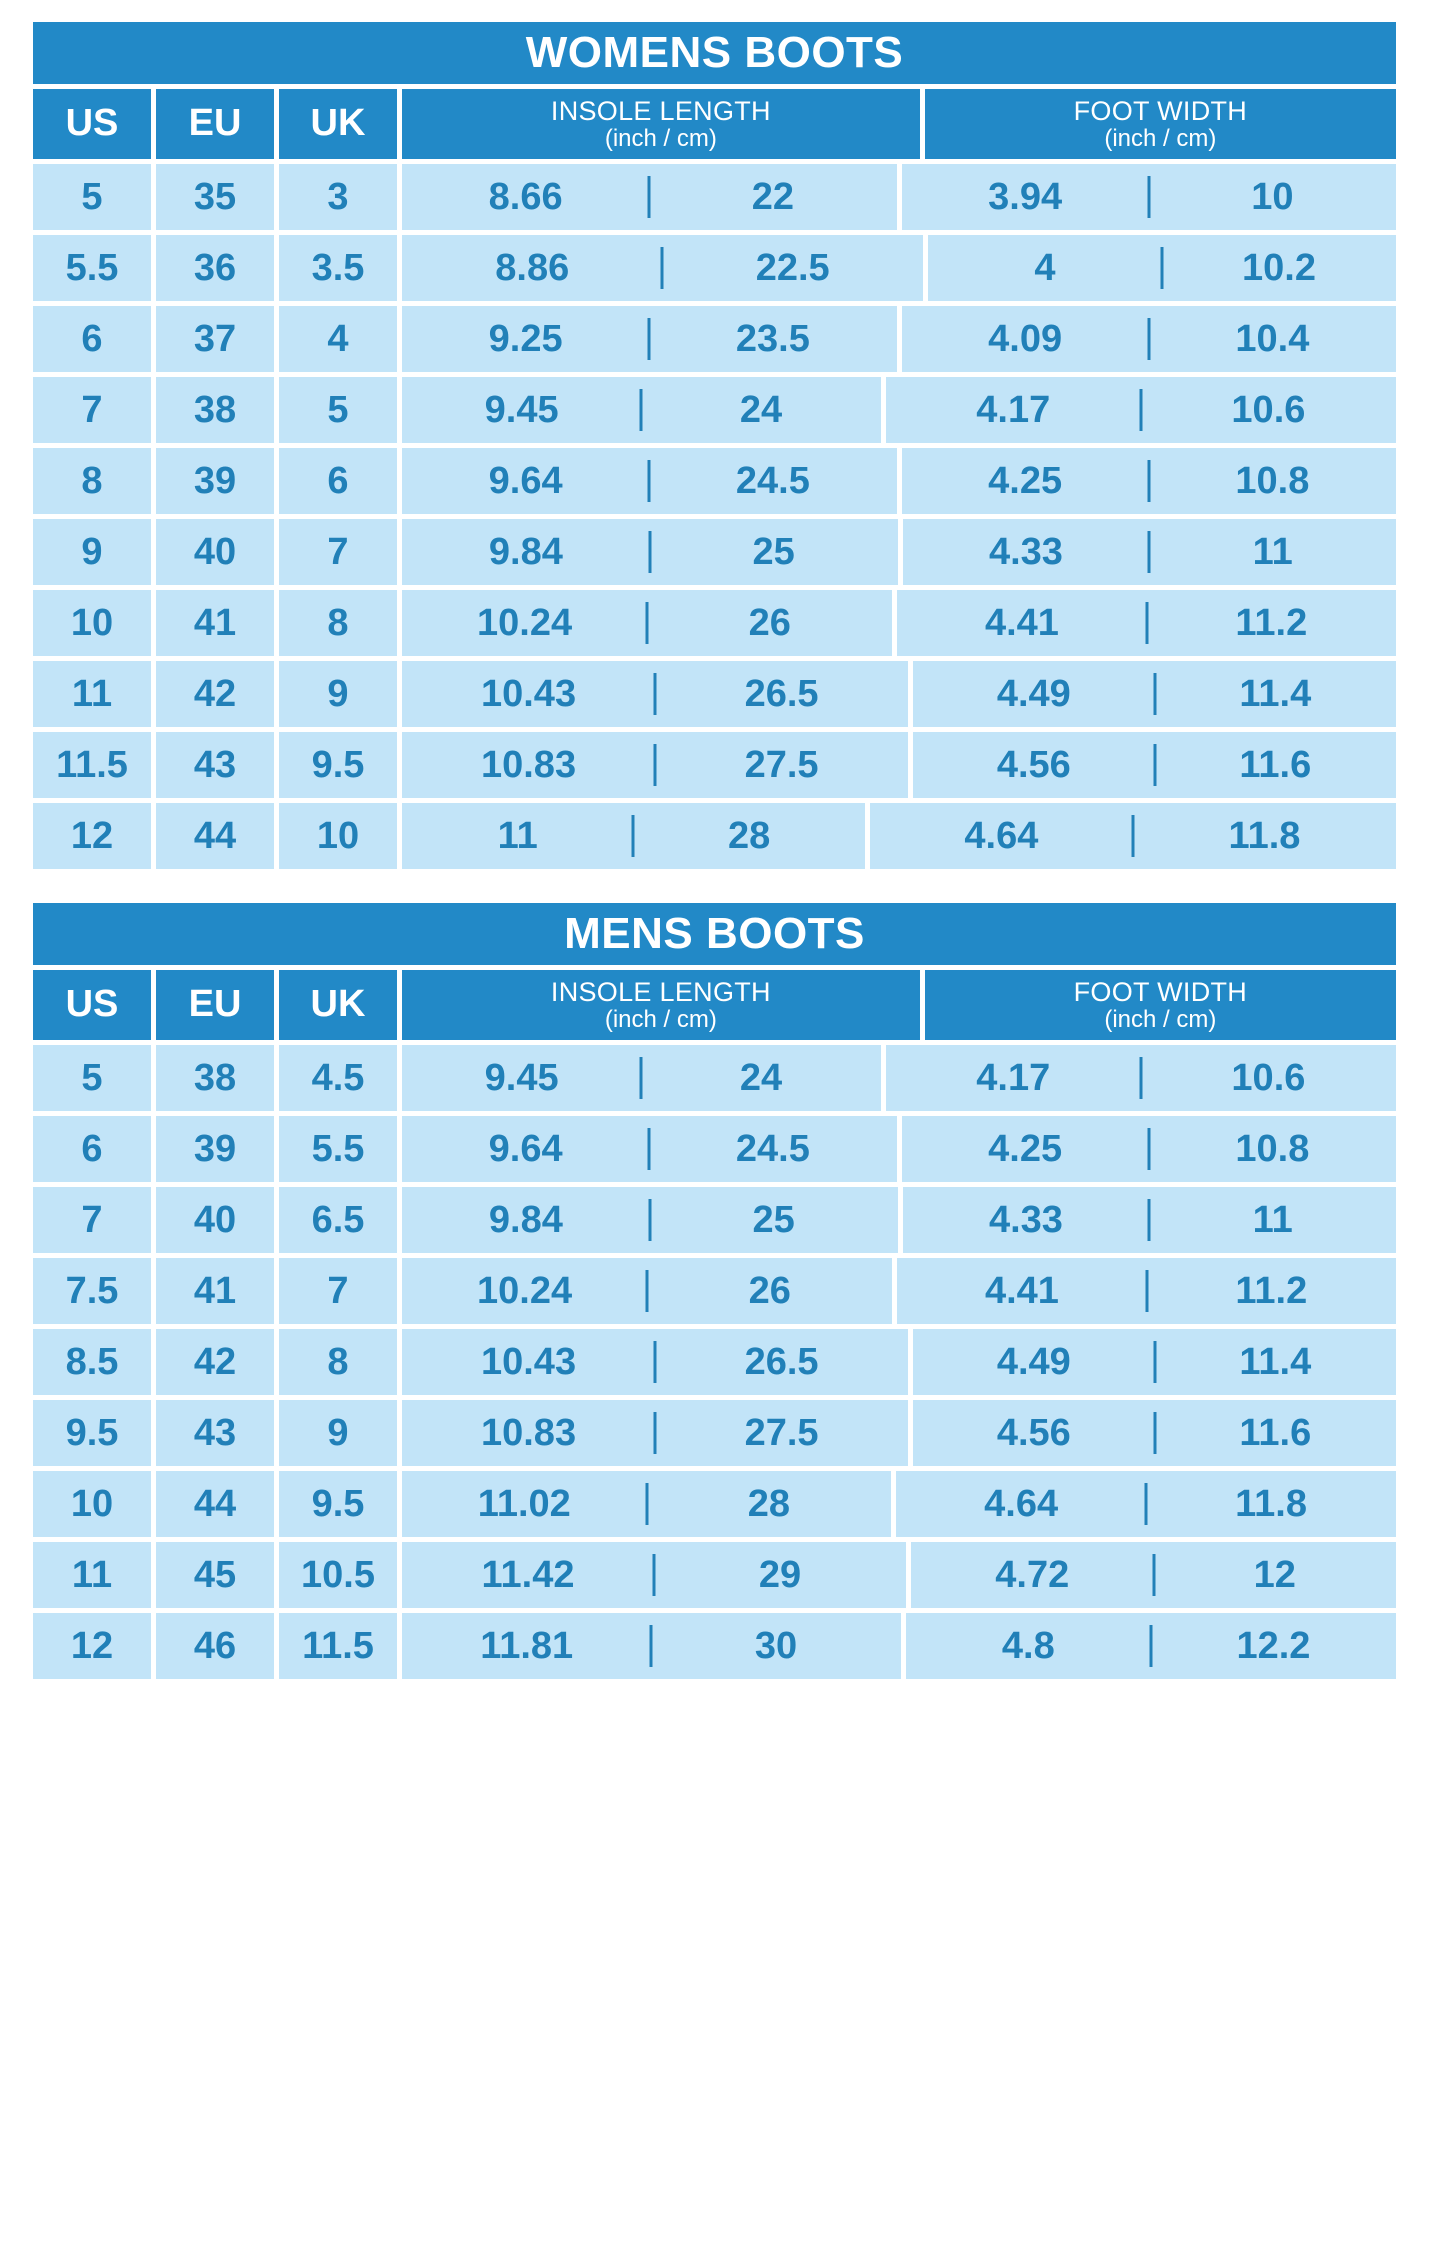  Describe the element at coordinates (338, 694) in the screenshot. I see `cell-uk: 9` at that location.